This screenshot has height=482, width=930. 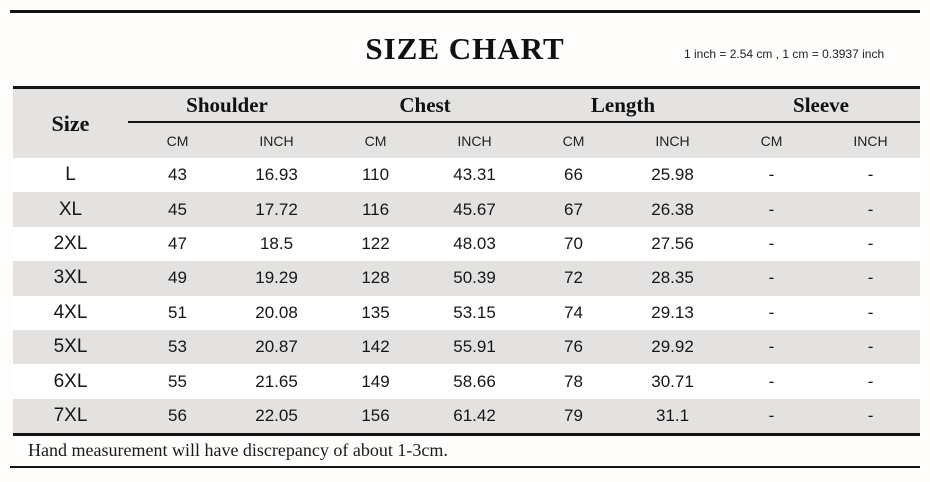 What do you see at coordinates (474, 243) in the screenshot?
I see `value-cell: 48.03` at bounding box center [474, 243].